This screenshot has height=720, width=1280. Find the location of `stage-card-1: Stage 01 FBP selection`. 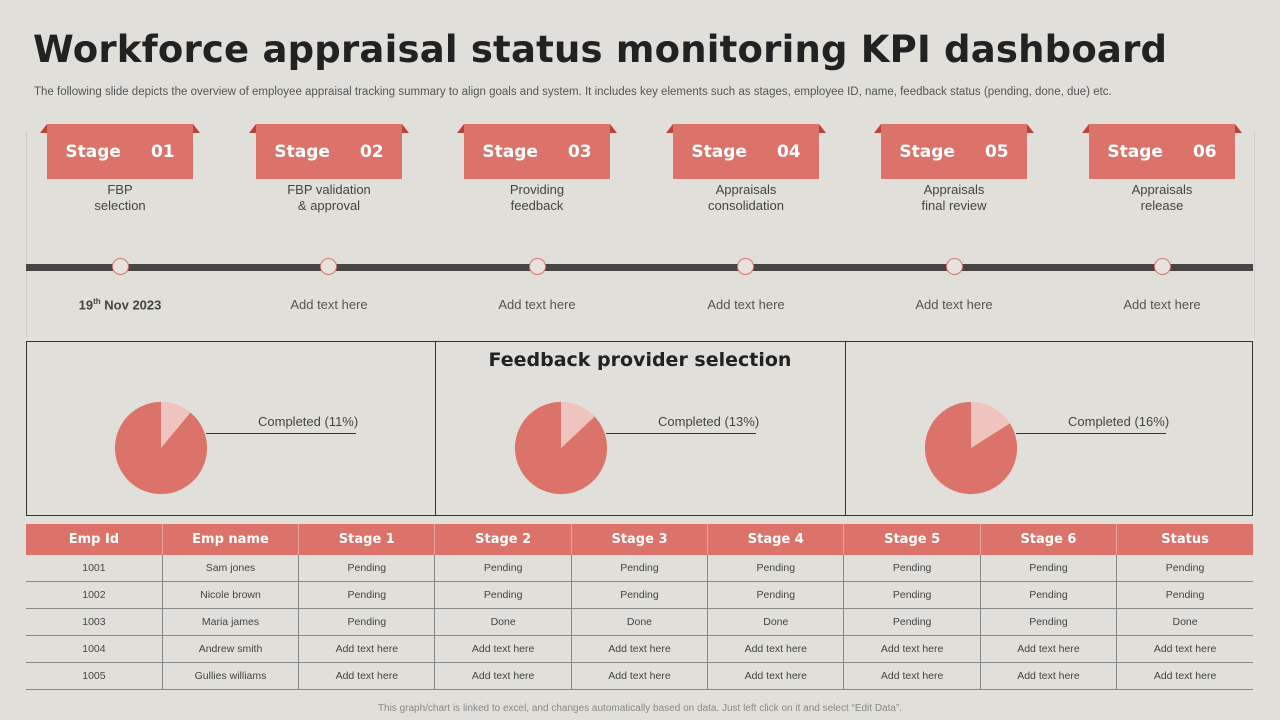

stage-card-1: Stage 01 FBP selection is located at coordinates (120, 169).